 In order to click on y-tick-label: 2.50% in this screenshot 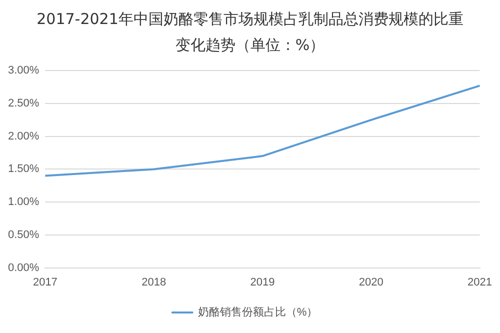, I will do `click(24, 104)`.